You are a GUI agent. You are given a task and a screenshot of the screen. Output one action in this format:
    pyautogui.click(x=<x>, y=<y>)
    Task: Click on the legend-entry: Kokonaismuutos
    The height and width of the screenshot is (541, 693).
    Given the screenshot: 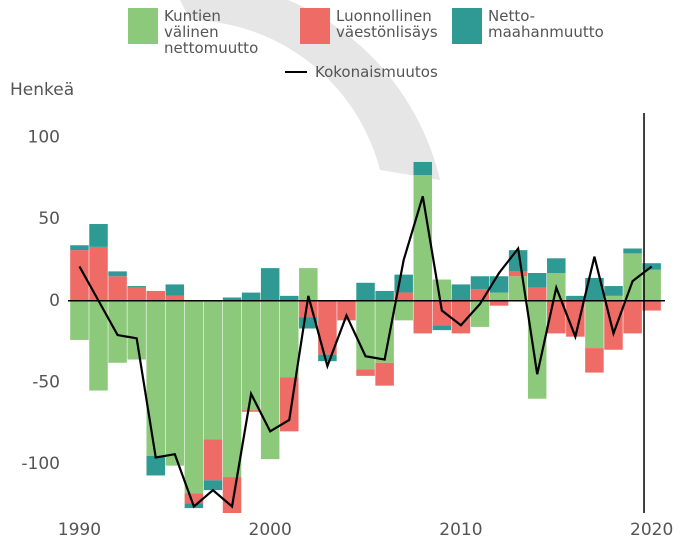 What is the action you would take?
    pyautogui.click(x=361, y=72)
    